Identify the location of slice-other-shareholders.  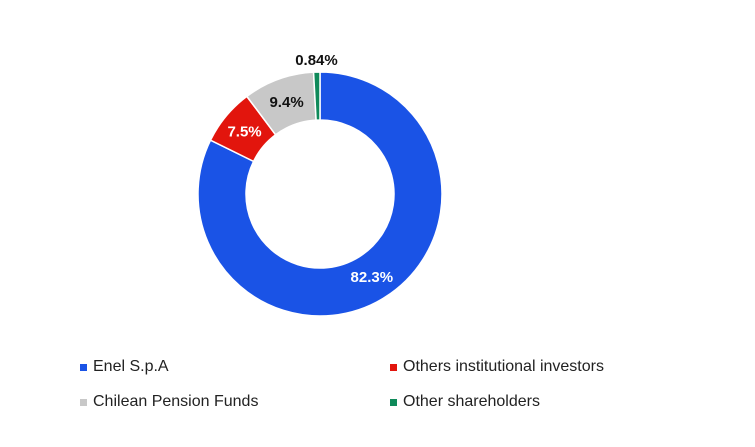
(316, 96).